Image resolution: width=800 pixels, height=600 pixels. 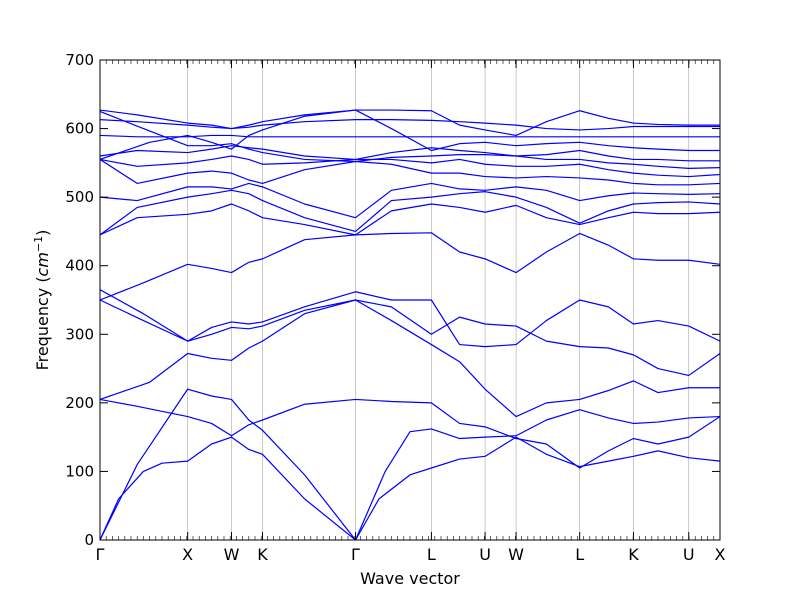 I want to click on y-tick-label: 400, so click(x=79, y=266).